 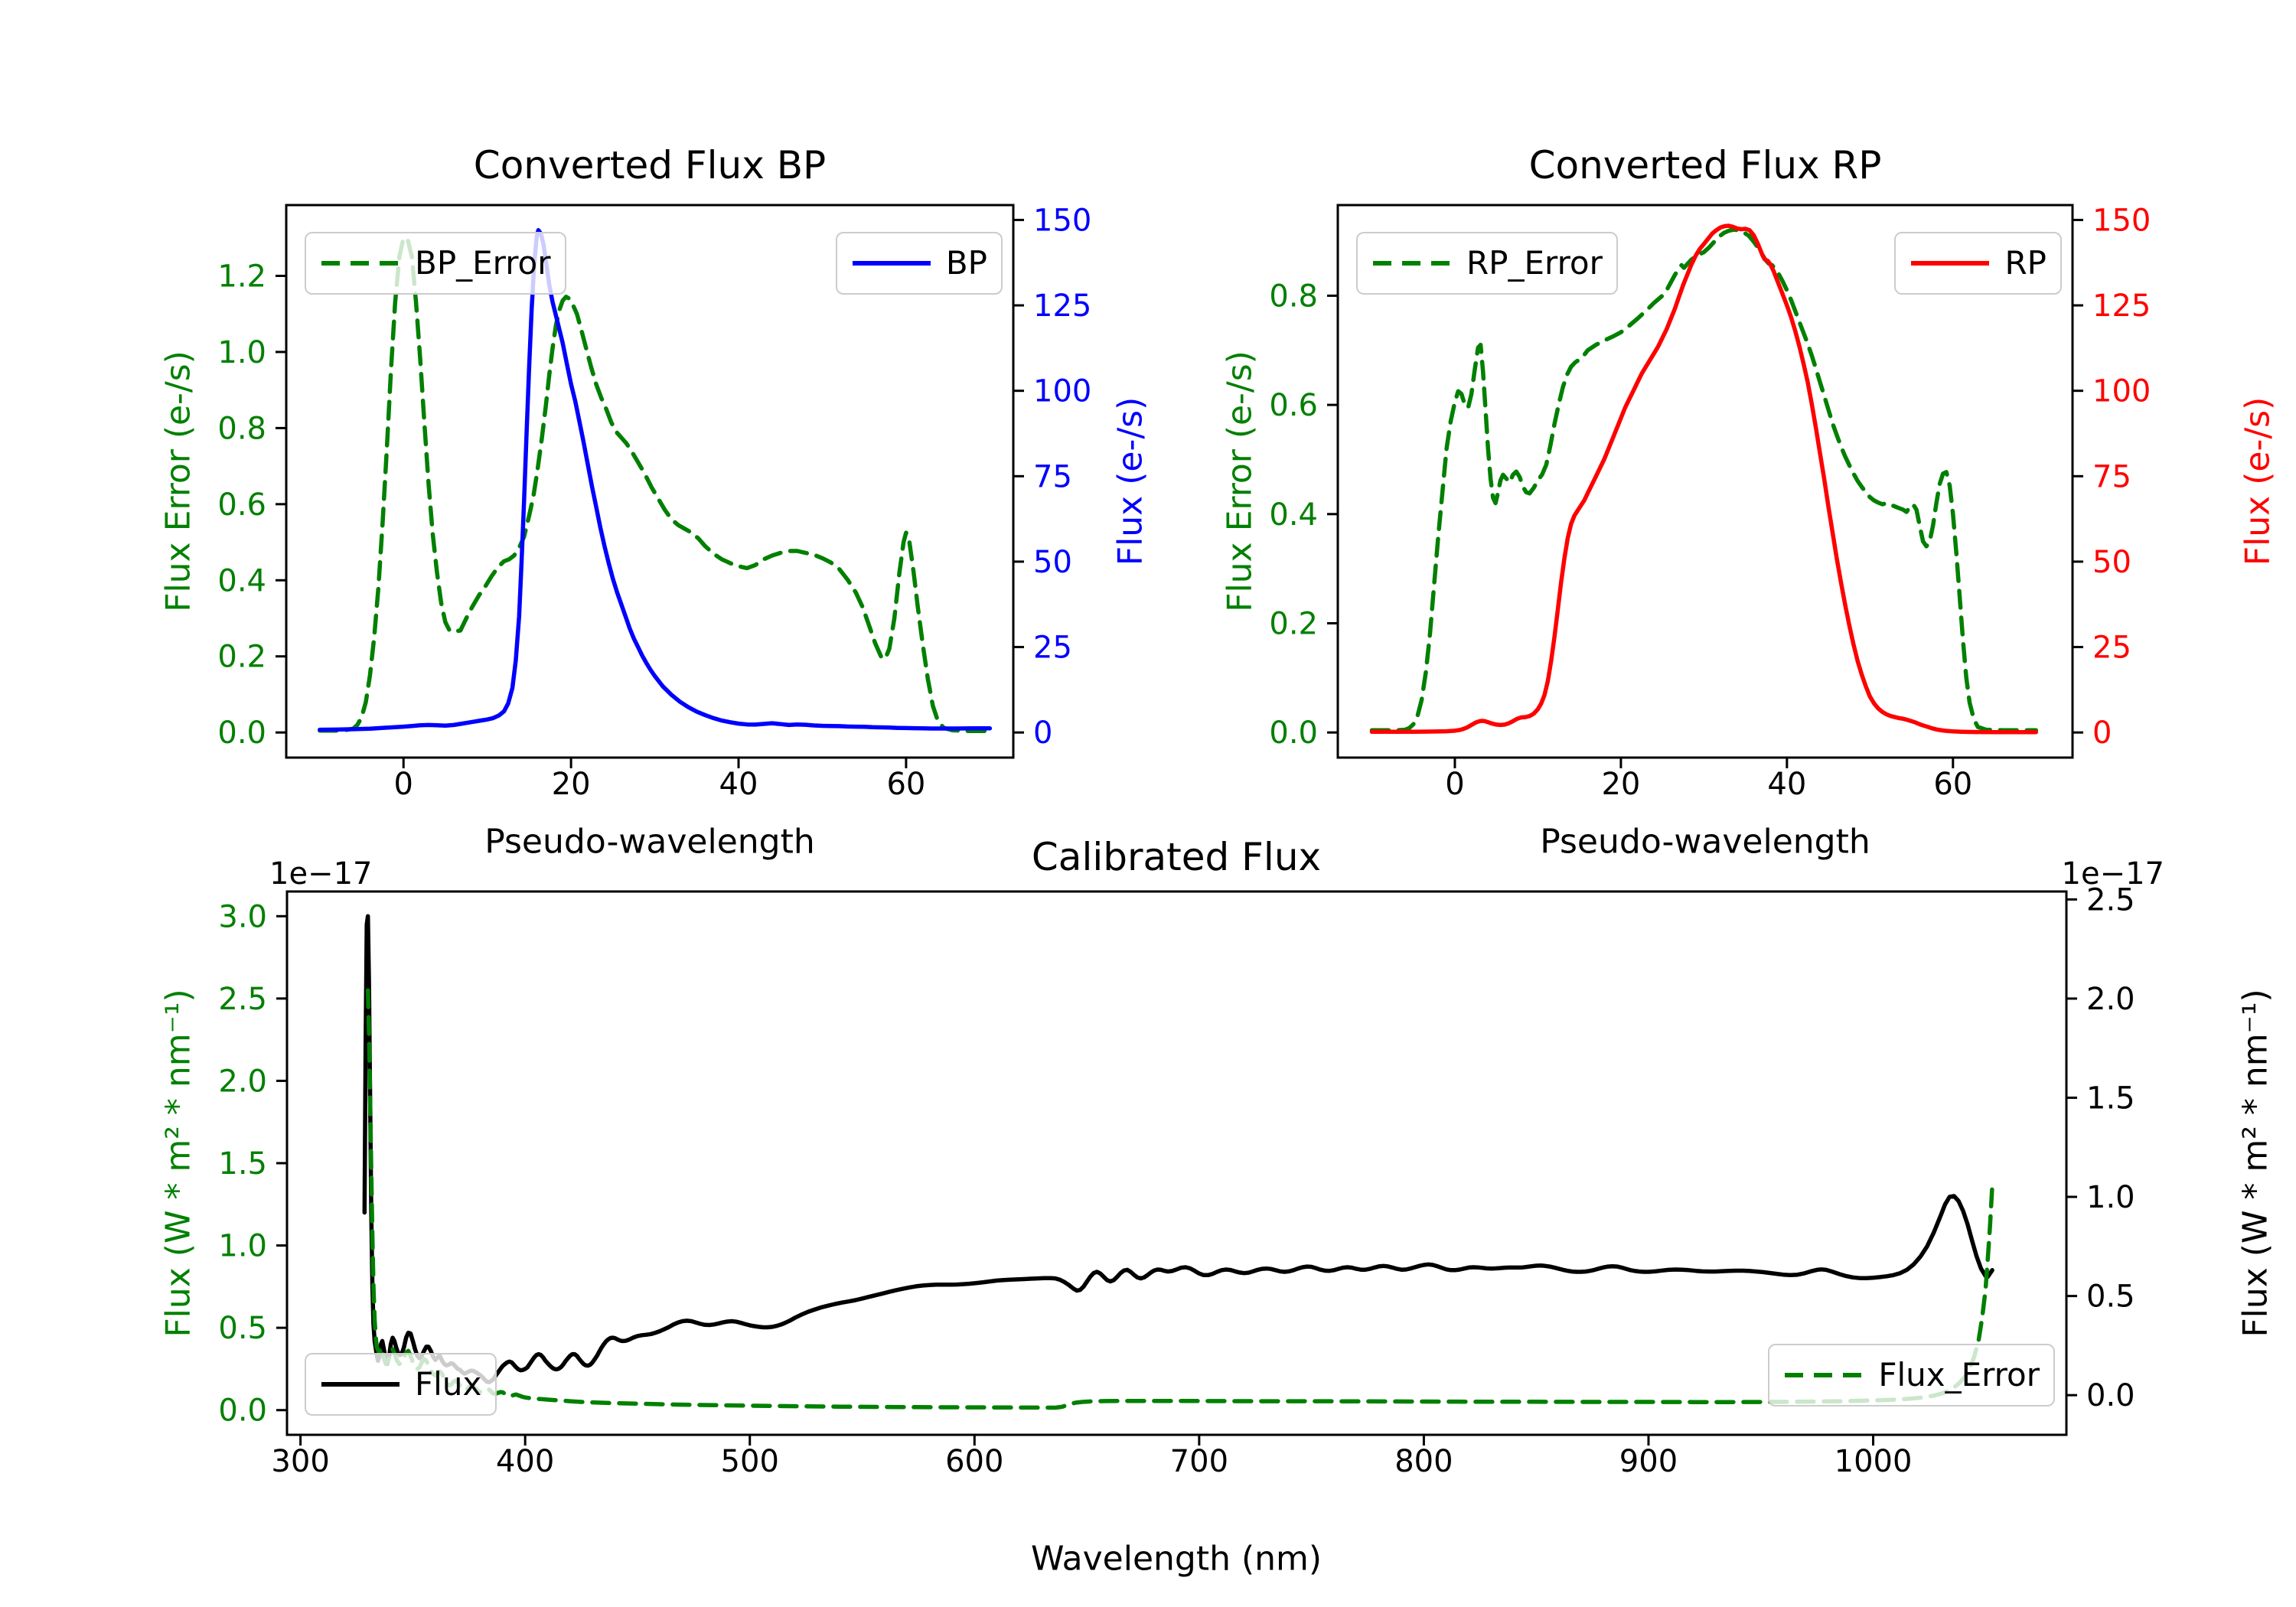 What do you see at coordinates (178, 481) in the screenshot?
I see `ylabel-bp-error: Flux Error (e-/s)` at bounding box center [178, 481].